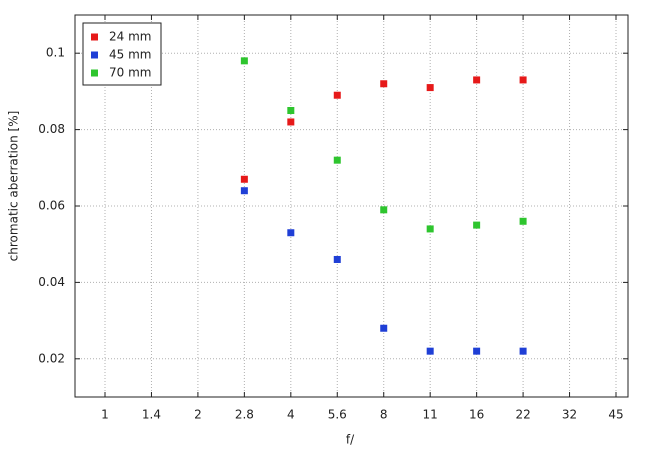 The height and width of the screenshot is (450, 650). I want to click on legend-label: 45 mm, so click(130, 55).